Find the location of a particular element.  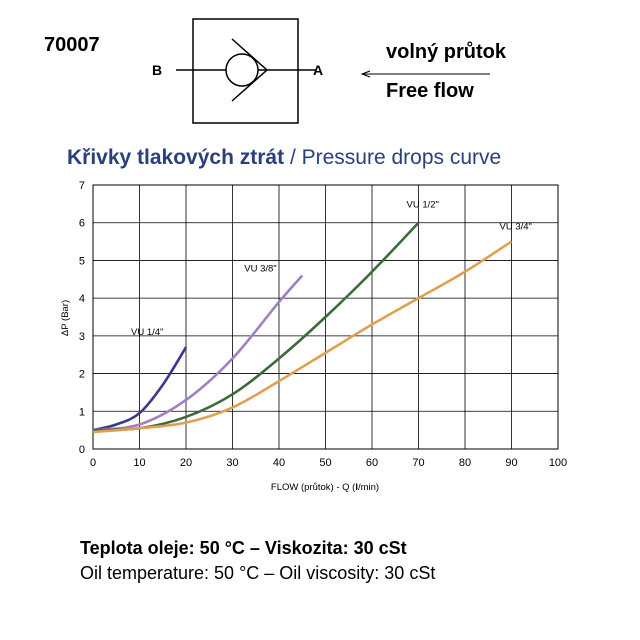

y-tick-label: 6 is located at coordinates (82, 224).